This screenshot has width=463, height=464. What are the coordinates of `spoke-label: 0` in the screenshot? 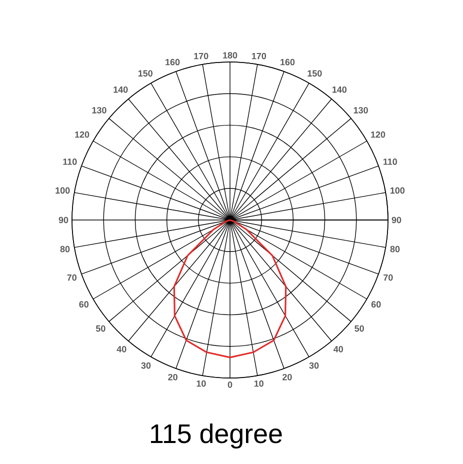 It's located at (230, 385).